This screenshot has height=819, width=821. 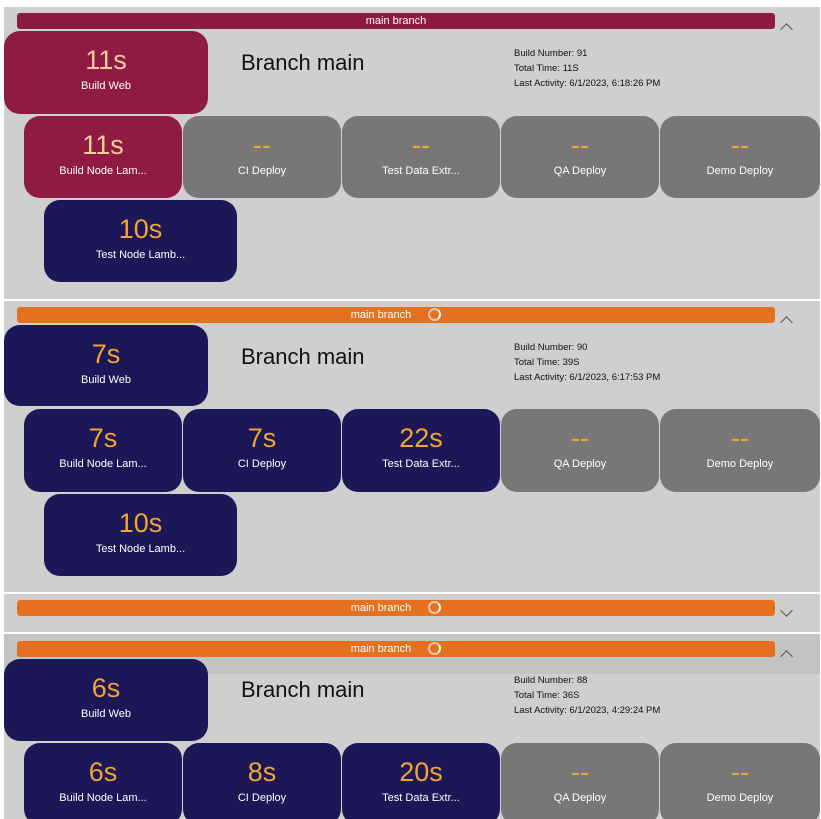 What do you see at coordinates (587, 83) in the screenshot?
I see `last-activity: Last Activity: 6/1/2023, 6:18:26 PM` at bounding box center [587, 83].